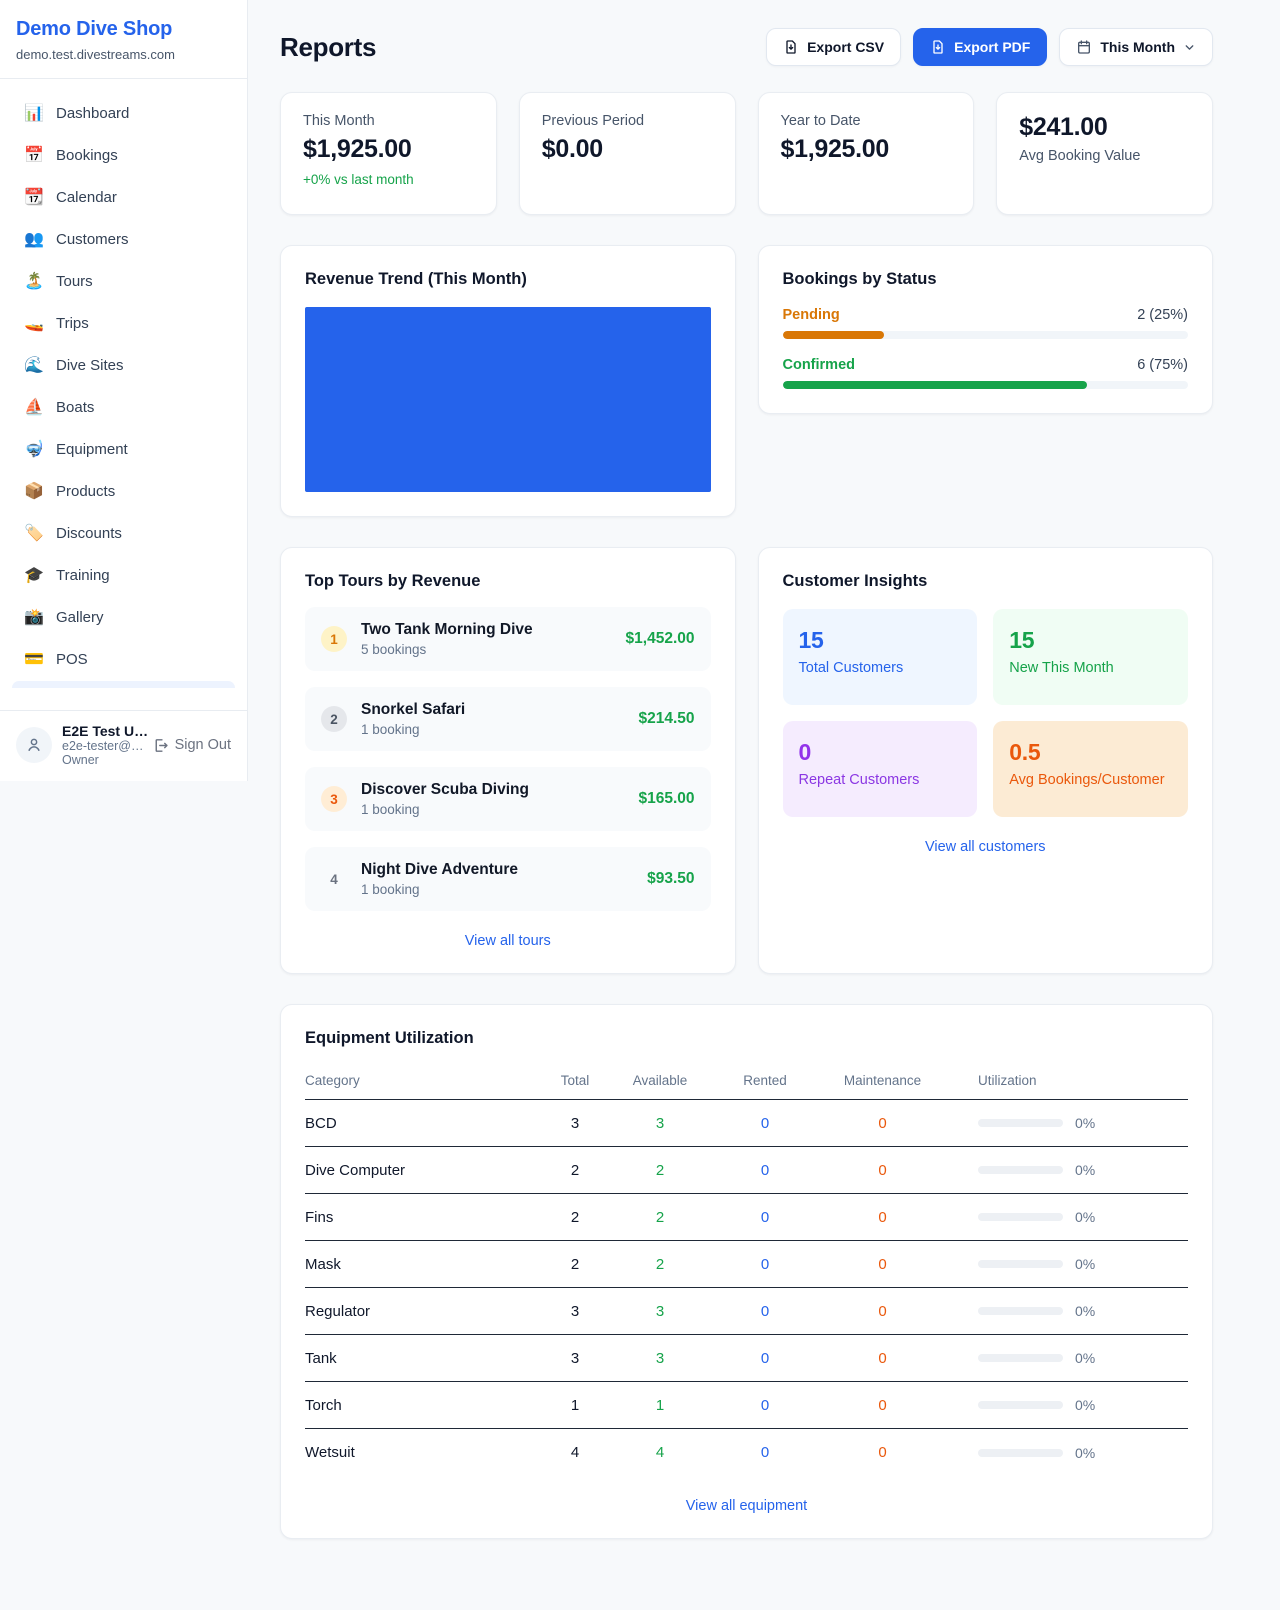 The height and width of the screenshot is (1610, 1280). I want to click on sidebar-item-label: Dive Sites, so click(90, 365).